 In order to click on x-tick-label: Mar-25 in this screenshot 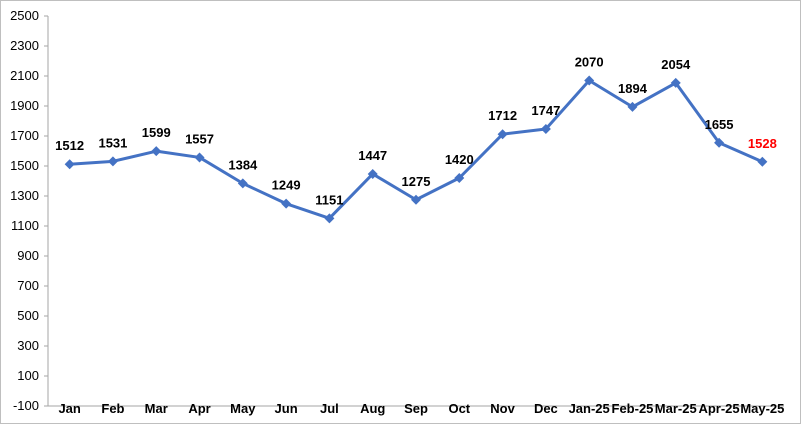, I will do `click(676, 408)`.